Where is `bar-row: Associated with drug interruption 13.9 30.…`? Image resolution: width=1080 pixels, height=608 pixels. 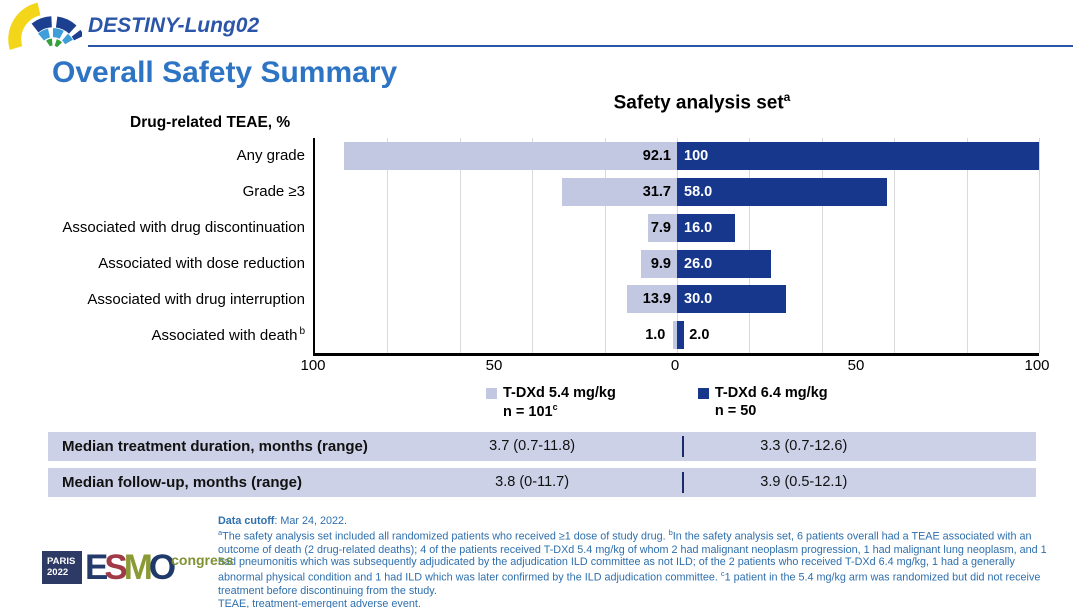 bar-row: Associated with drug interruption 13.9 30.… is located at coordinates (563, 299).